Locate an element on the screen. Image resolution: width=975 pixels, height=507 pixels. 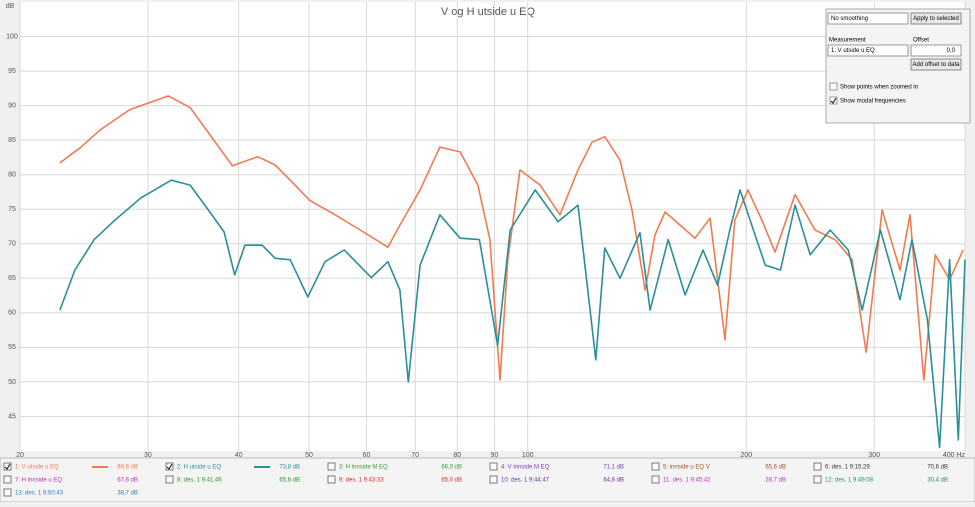
legend-readout: 38,7 dB is located at coordinates (127, 494).